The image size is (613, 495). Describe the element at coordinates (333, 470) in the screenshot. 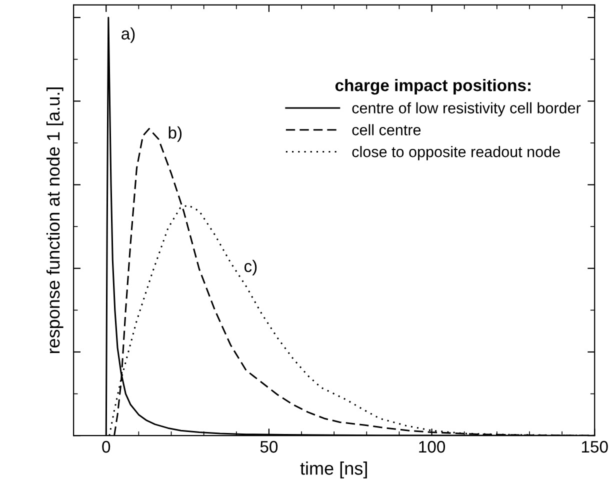

I see `x-axis-title: time [ns]` at that location.